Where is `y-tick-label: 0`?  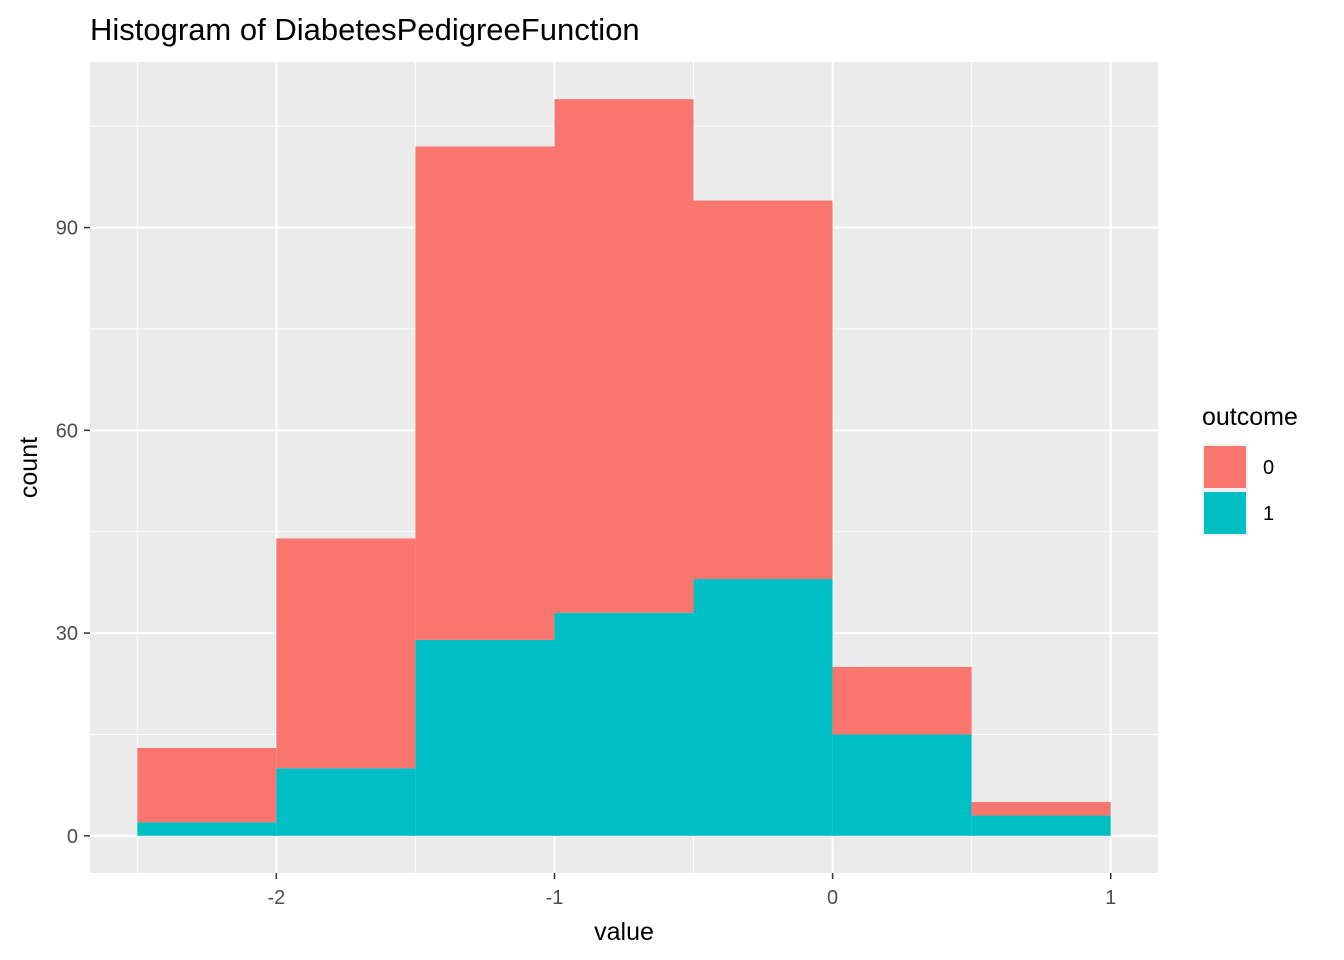
y-tick-label: 0 is located at coordinates (72, 837).